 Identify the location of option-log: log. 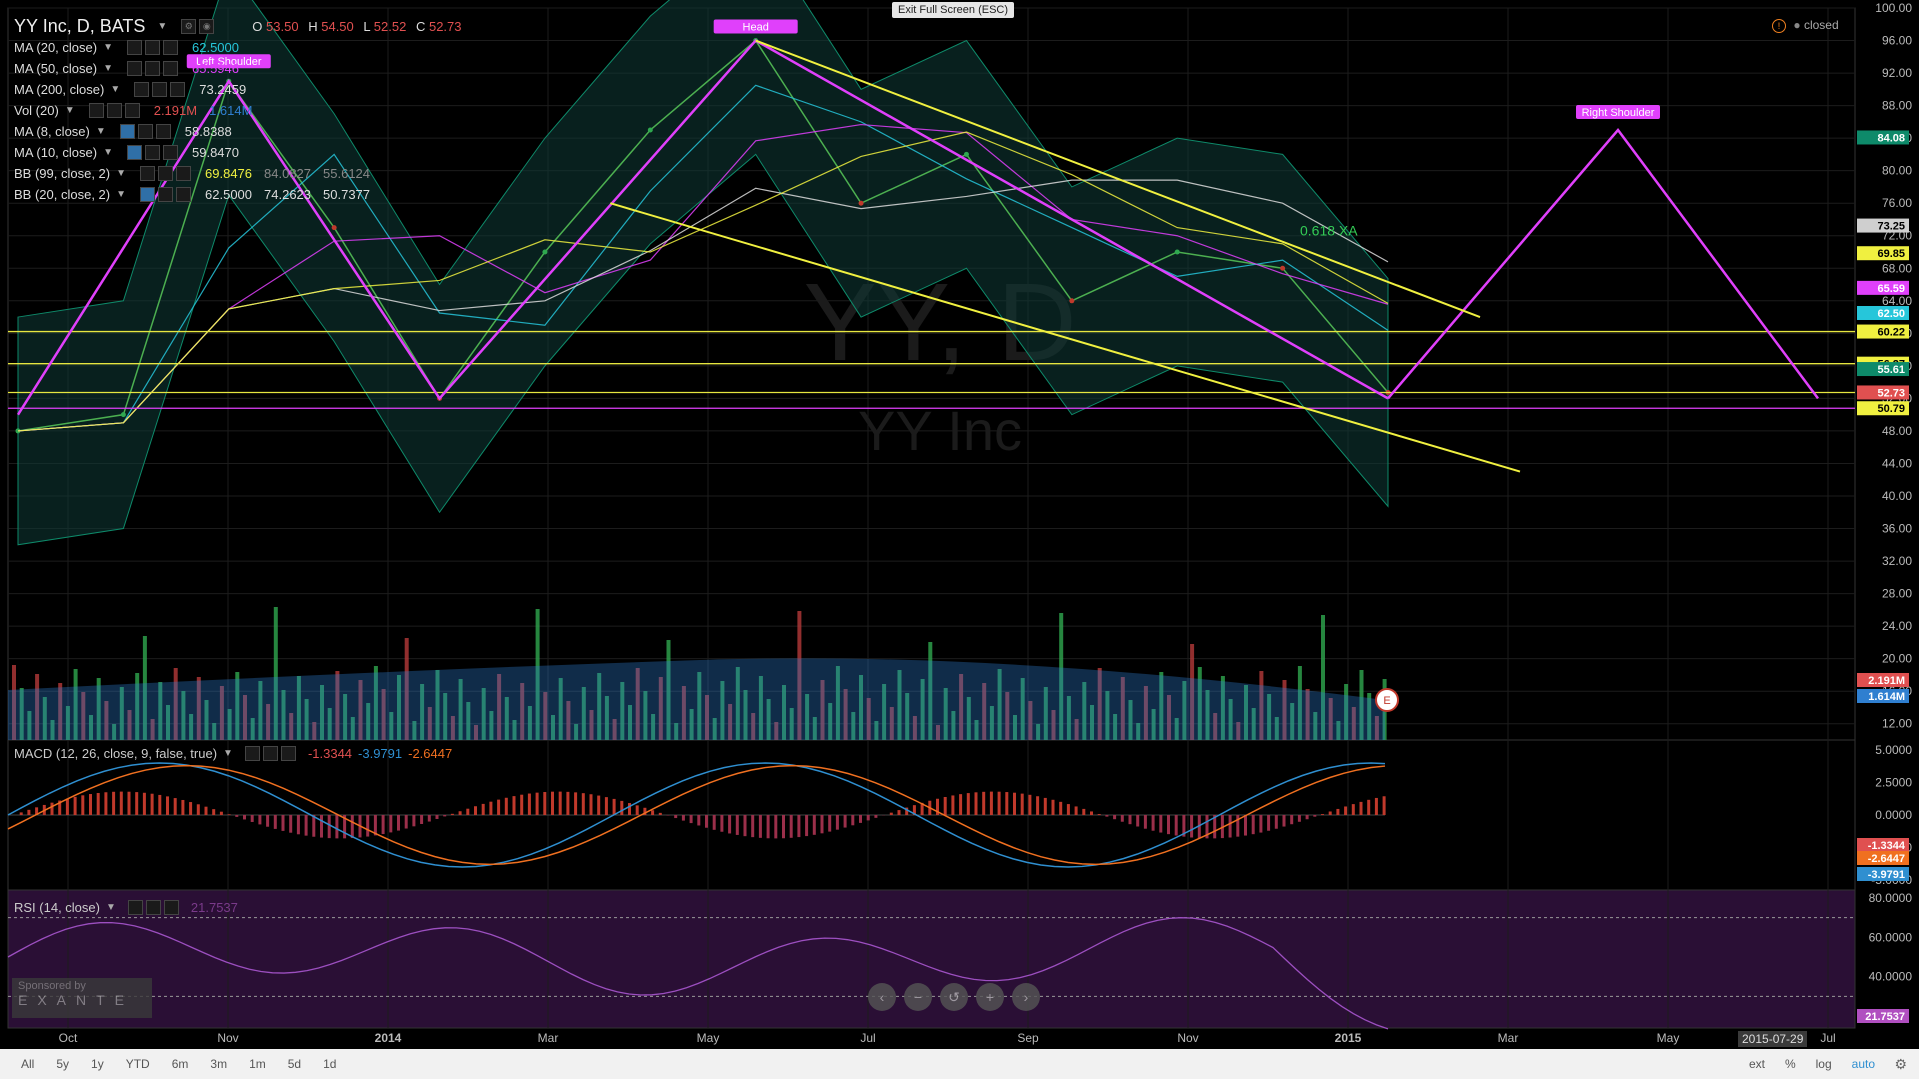
(1823, 1064).